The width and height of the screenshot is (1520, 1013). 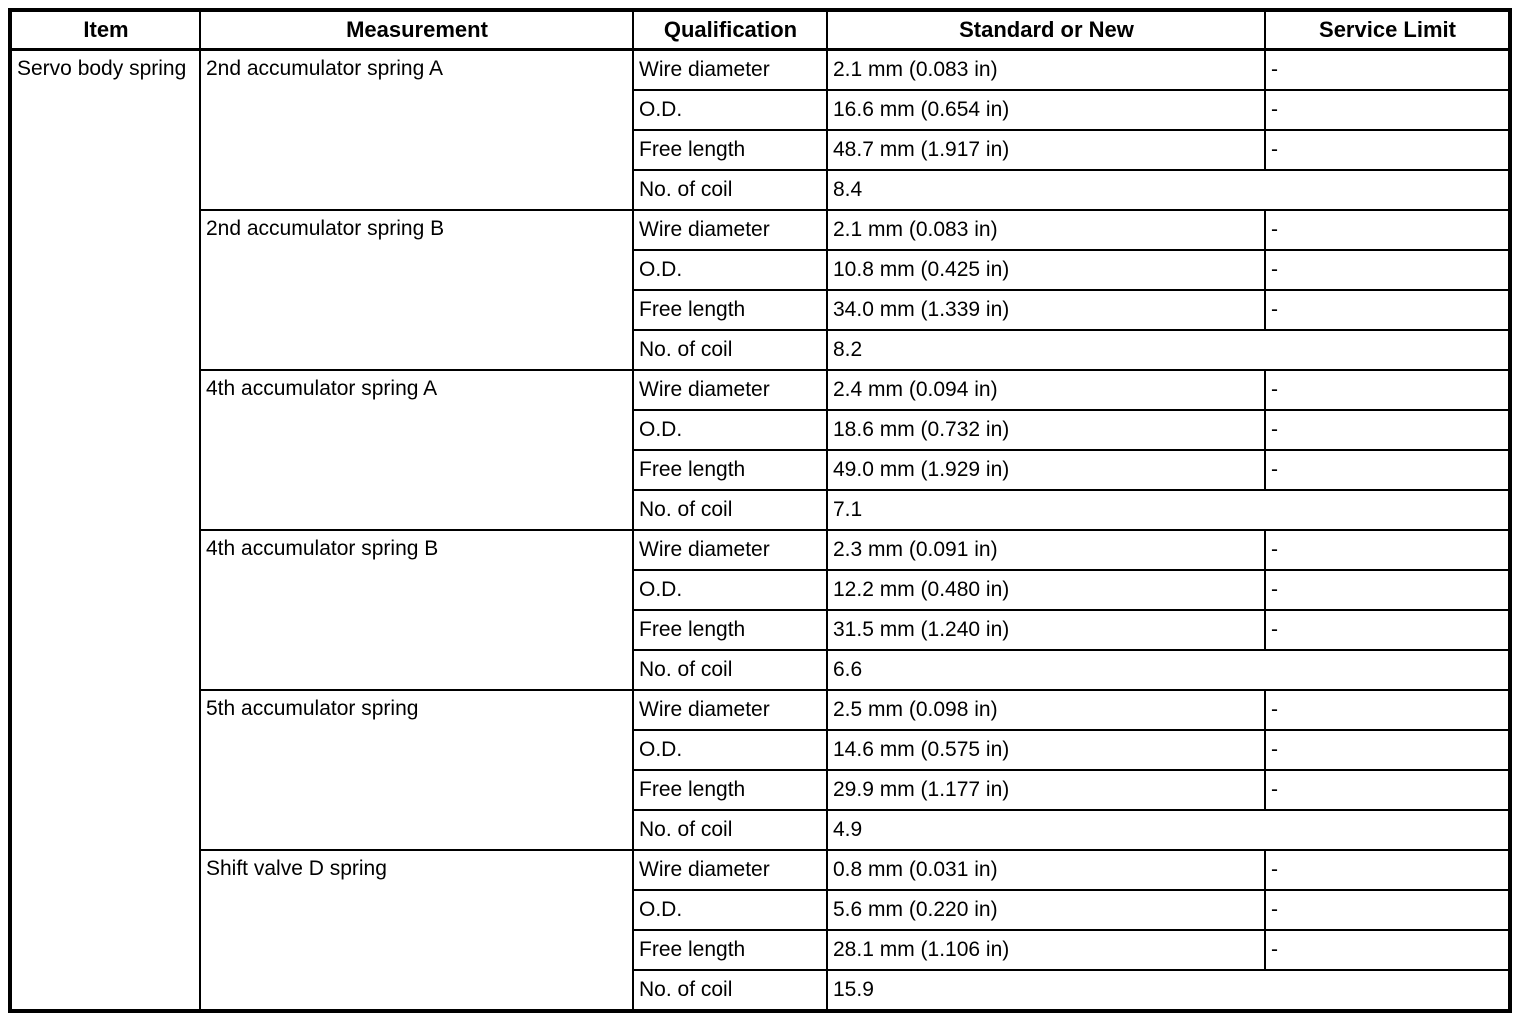 I want to click on standard-cell: 28.1 mm (1.106 in), so click(x=1046, y=950).